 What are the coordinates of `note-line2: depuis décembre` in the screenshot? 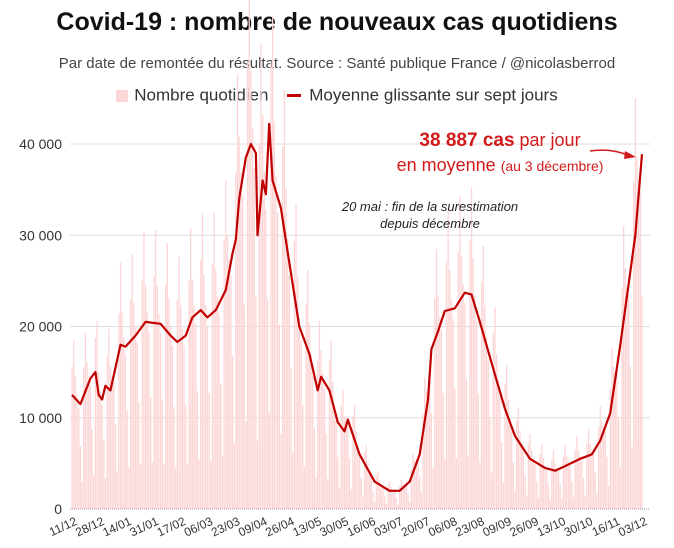 It's located at (430, 223).